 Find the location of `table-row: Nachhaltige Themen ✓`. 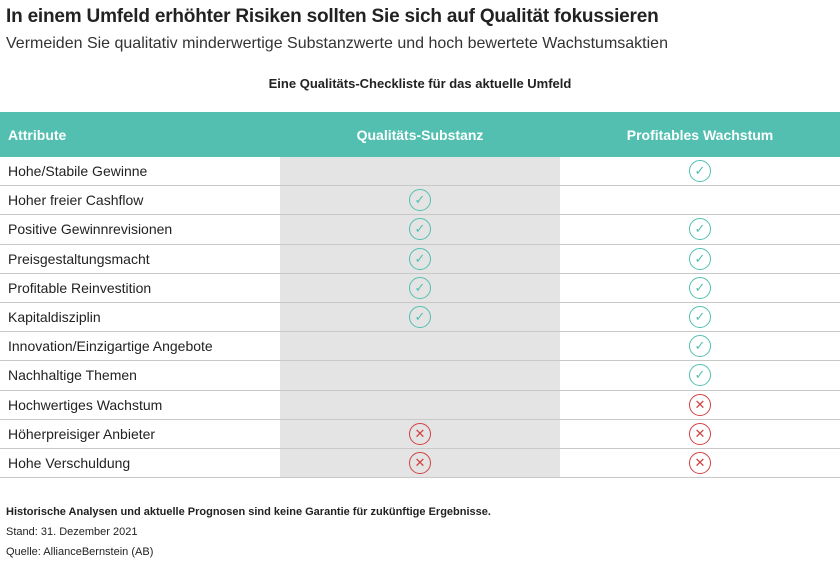

table-row: Nachhaltige Themen ✓ is located at coordinates (420, 376).